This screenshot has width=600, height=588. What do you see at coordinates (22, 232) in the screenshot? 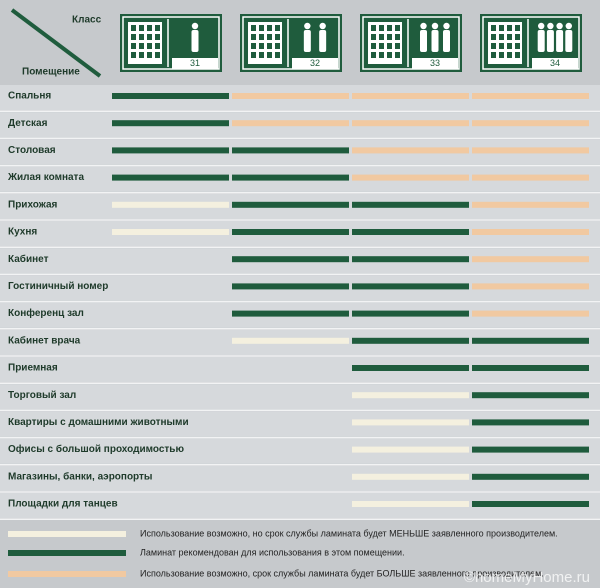
I see `row-label: Кухня` at bounding box center [22, 232].